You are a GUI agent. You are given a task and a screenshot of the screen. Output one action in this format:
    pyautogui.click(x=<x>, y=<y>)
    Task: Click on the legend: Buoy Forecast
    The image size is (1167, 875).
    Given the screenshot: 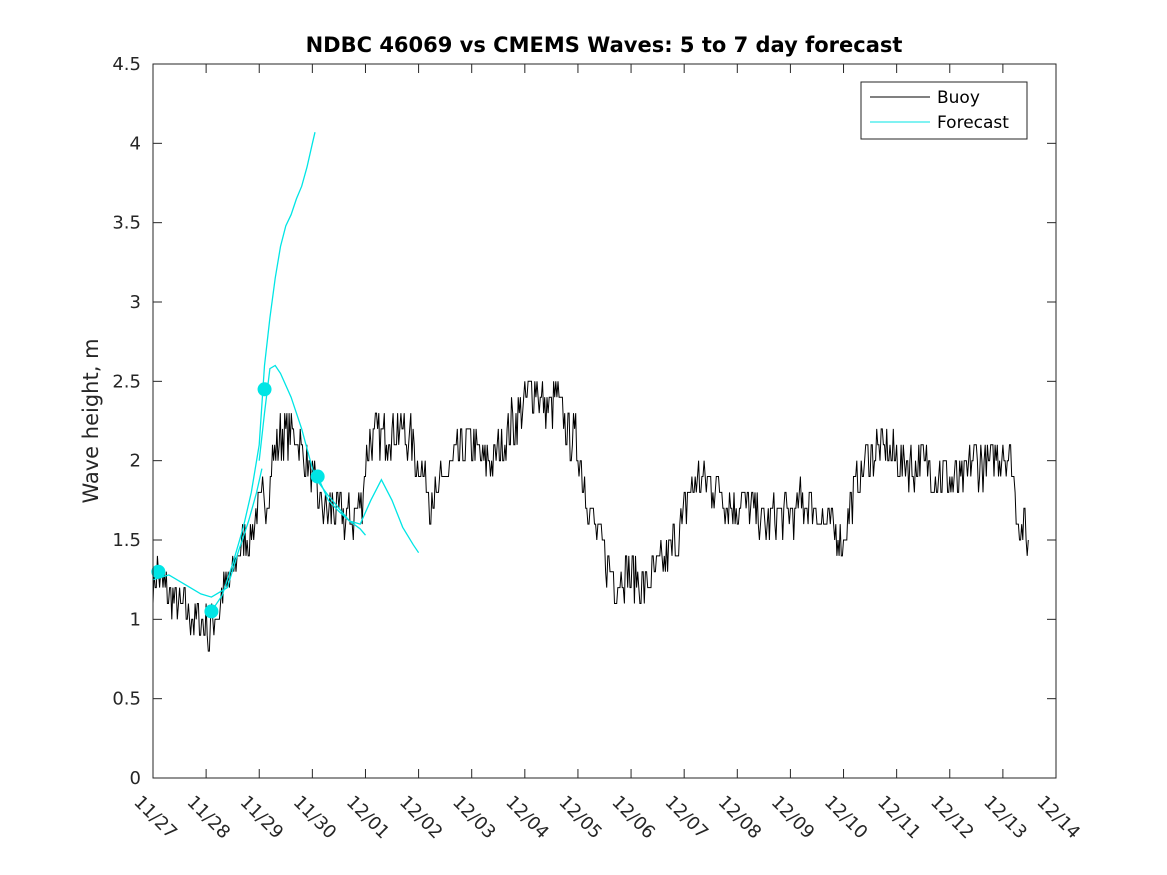 What is the action you would take?
    pyautogui.click(x=944, y=110)
    